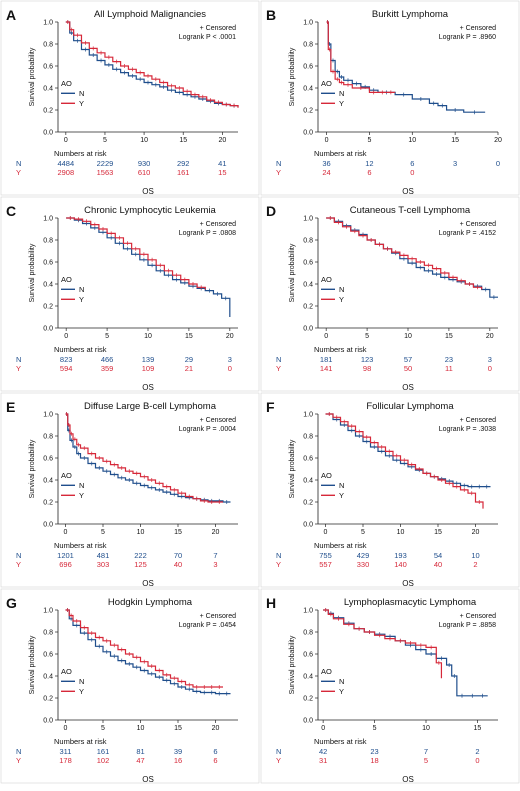  What do you see at coordinates (207, 625) in the screenshot?
I see `logrank-label: Logrank P = .0454` at bounding box center [207, 625].